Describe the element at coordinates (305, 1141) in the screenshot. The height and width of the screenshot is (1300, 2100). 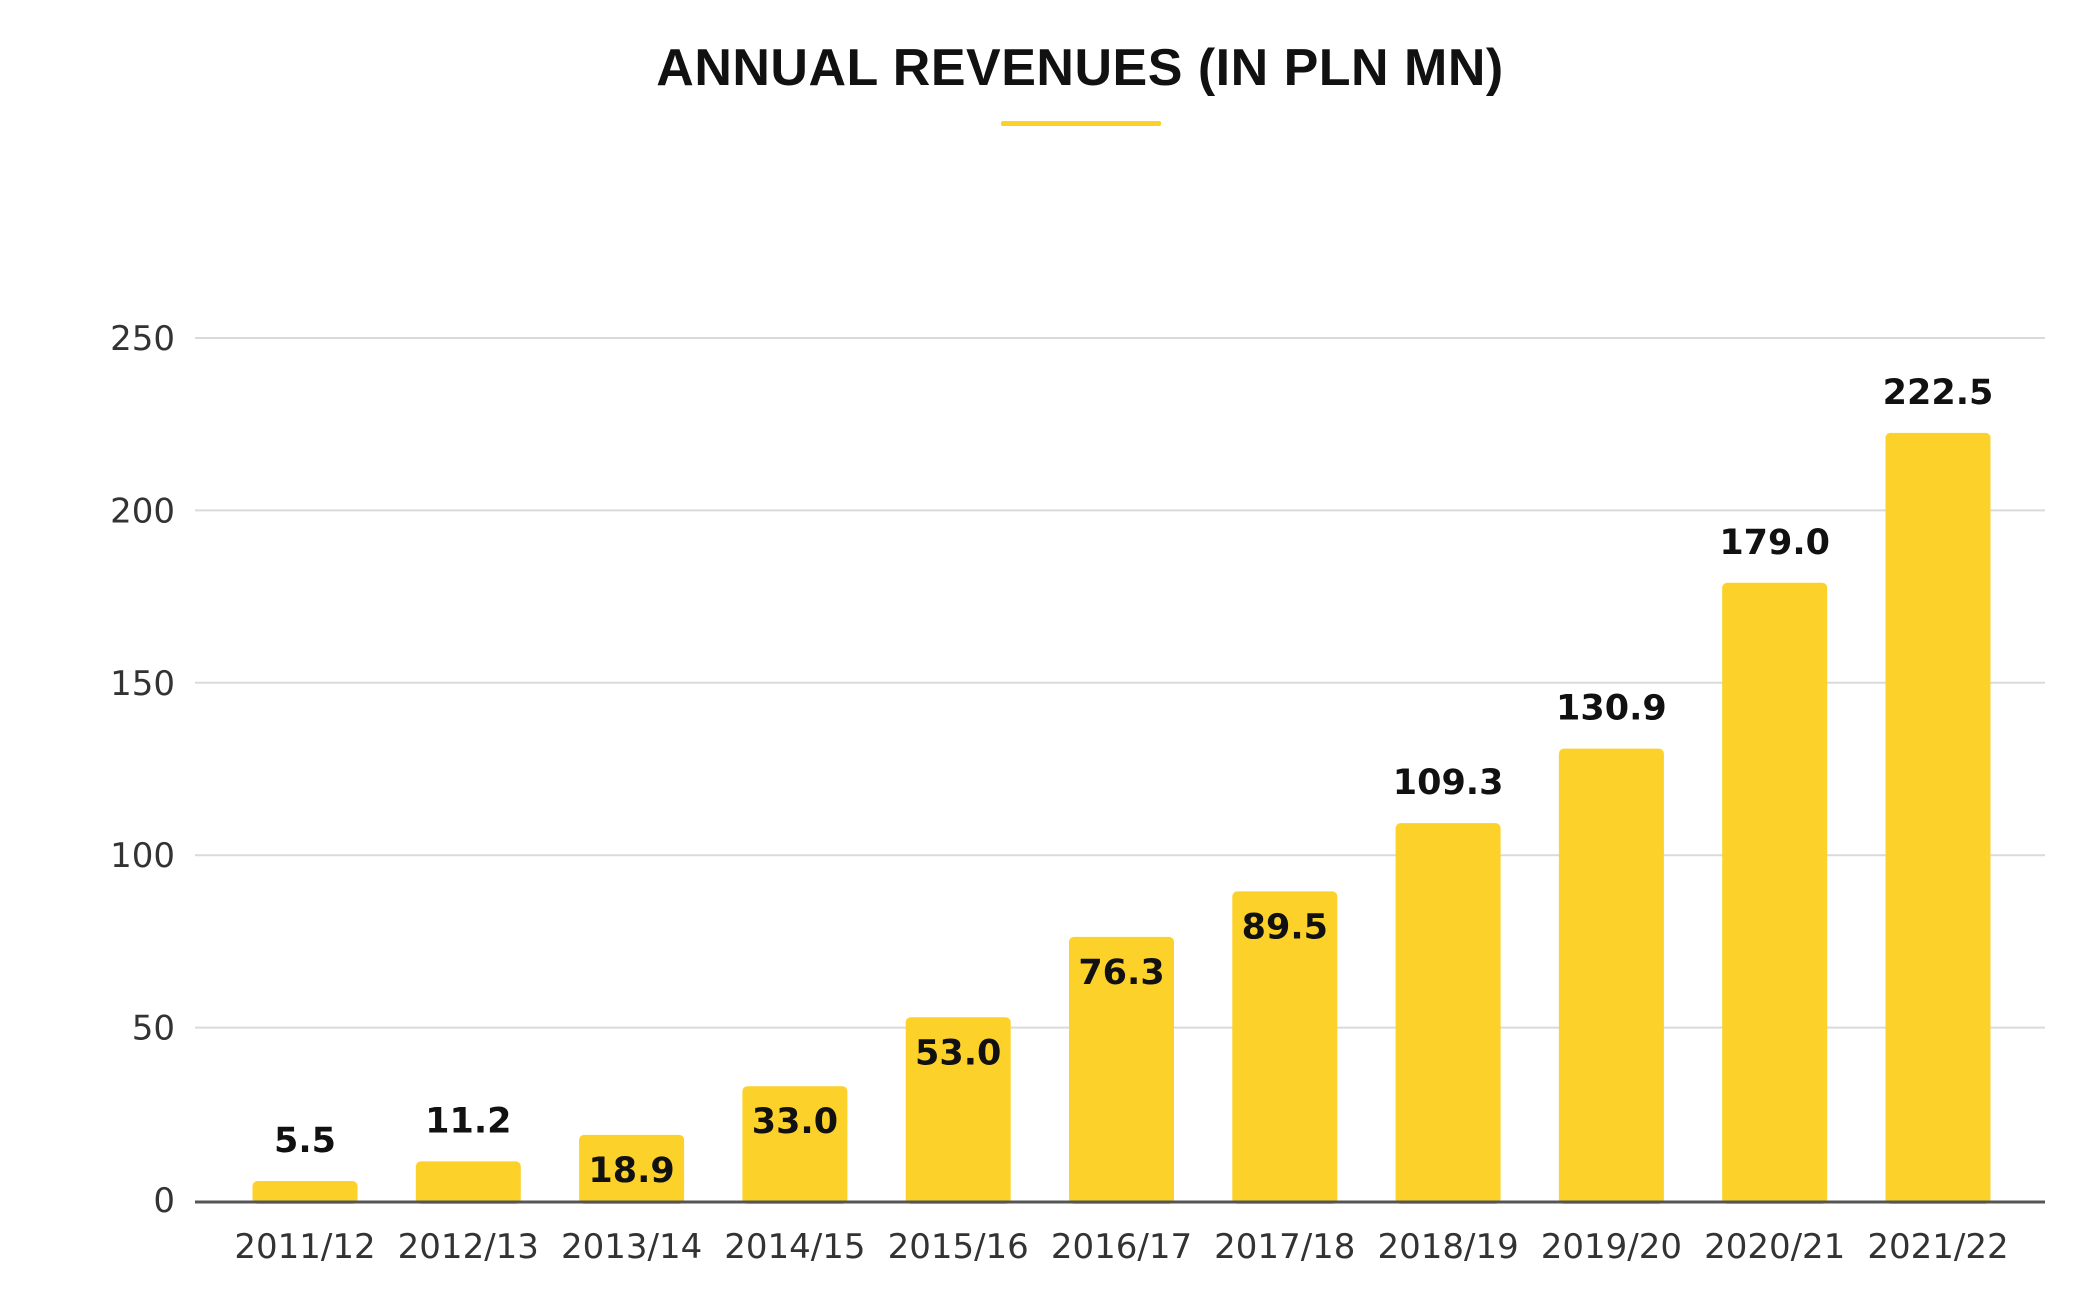
I see `bar-data-label: 5.5` at that location.